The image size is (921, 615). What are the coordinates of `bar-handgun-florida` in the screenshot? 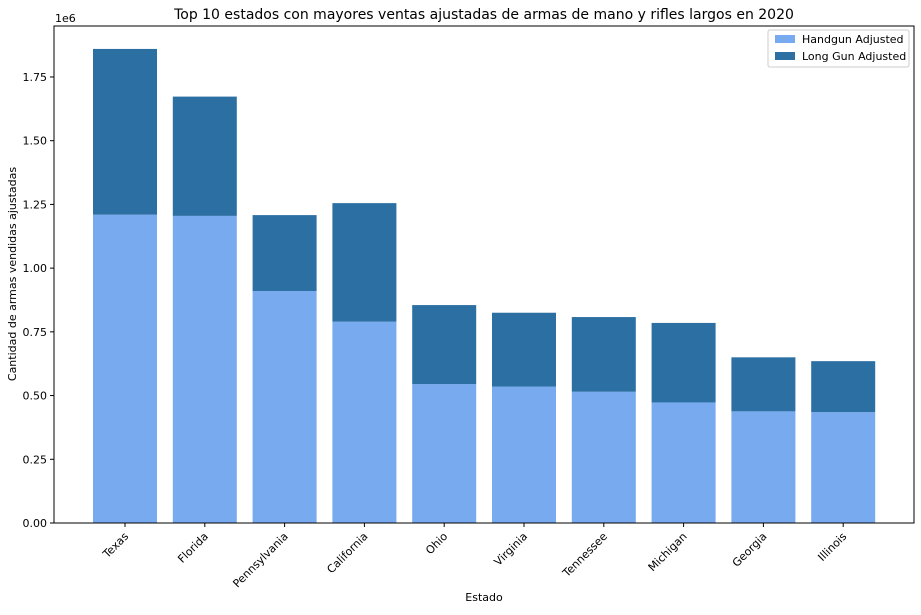 It's located at (204, 369).